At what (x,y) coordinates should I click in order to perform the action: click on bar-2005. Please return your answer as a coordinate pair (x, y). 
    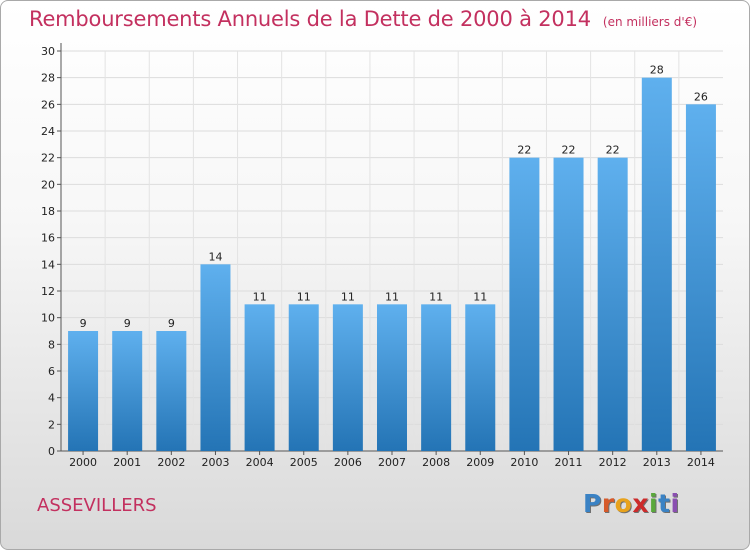
    Looking at the image, I should click on (303, 377).